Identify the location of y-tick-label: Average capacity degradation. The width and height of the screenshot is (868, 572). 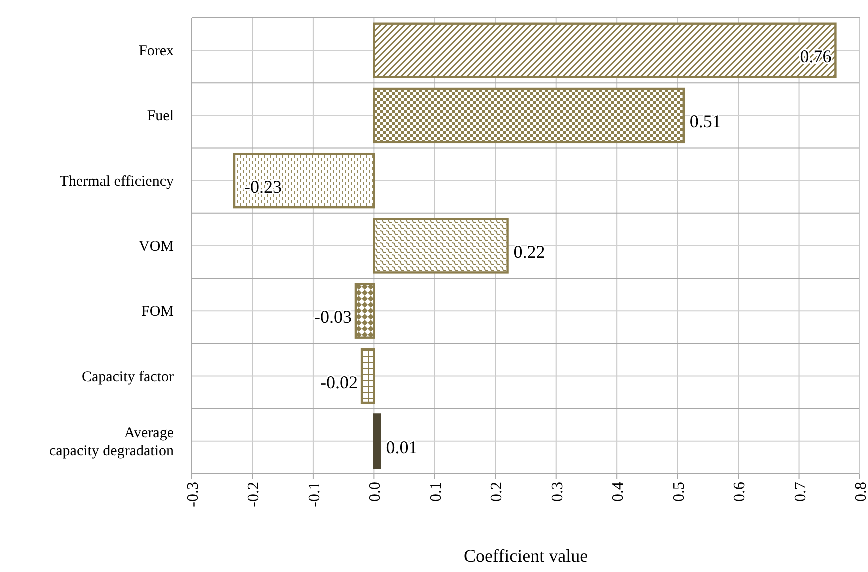
(111, 442).